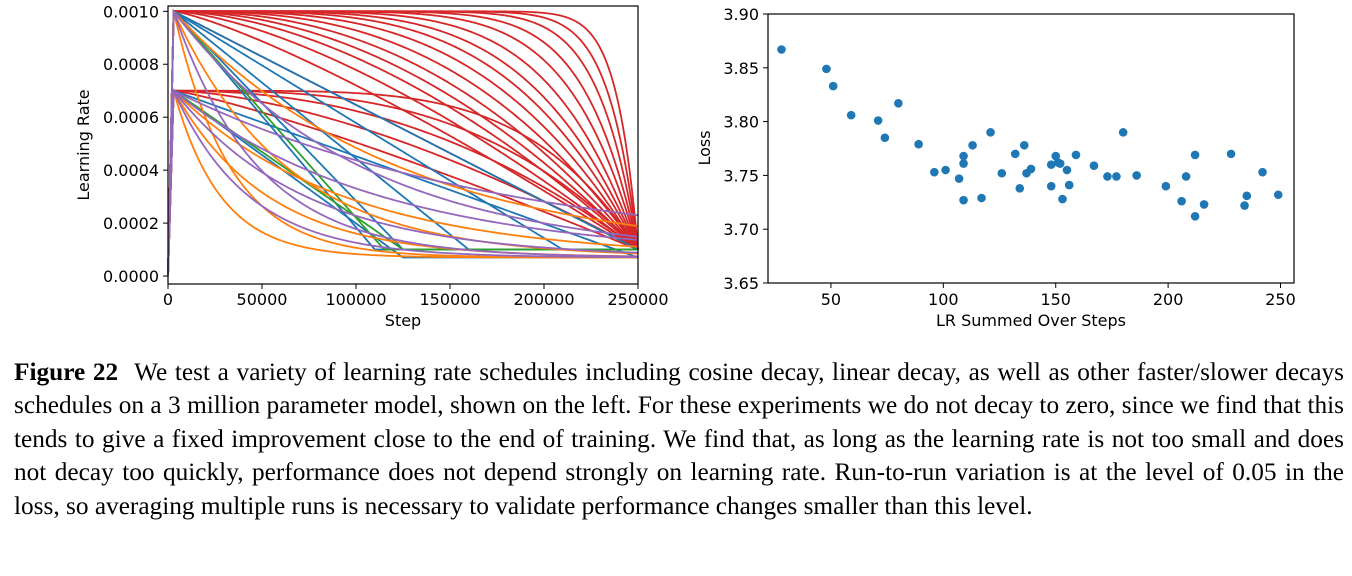 Image resolution: width=1352 pixels, height=576 pixels. I want to click on right-ytick-label: 3.80, so click(741, 122).